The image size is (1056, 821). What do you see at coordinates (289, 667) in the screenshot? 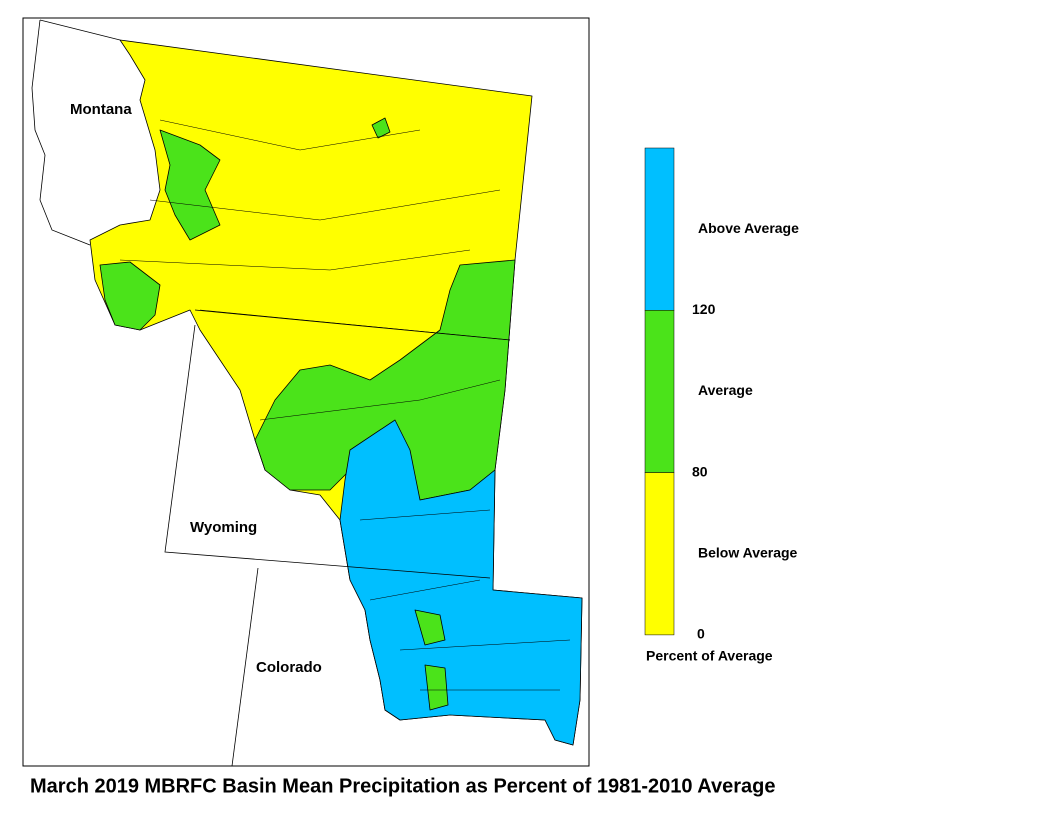
I see `state-label: Colorado` at bounding box center [289, 667].